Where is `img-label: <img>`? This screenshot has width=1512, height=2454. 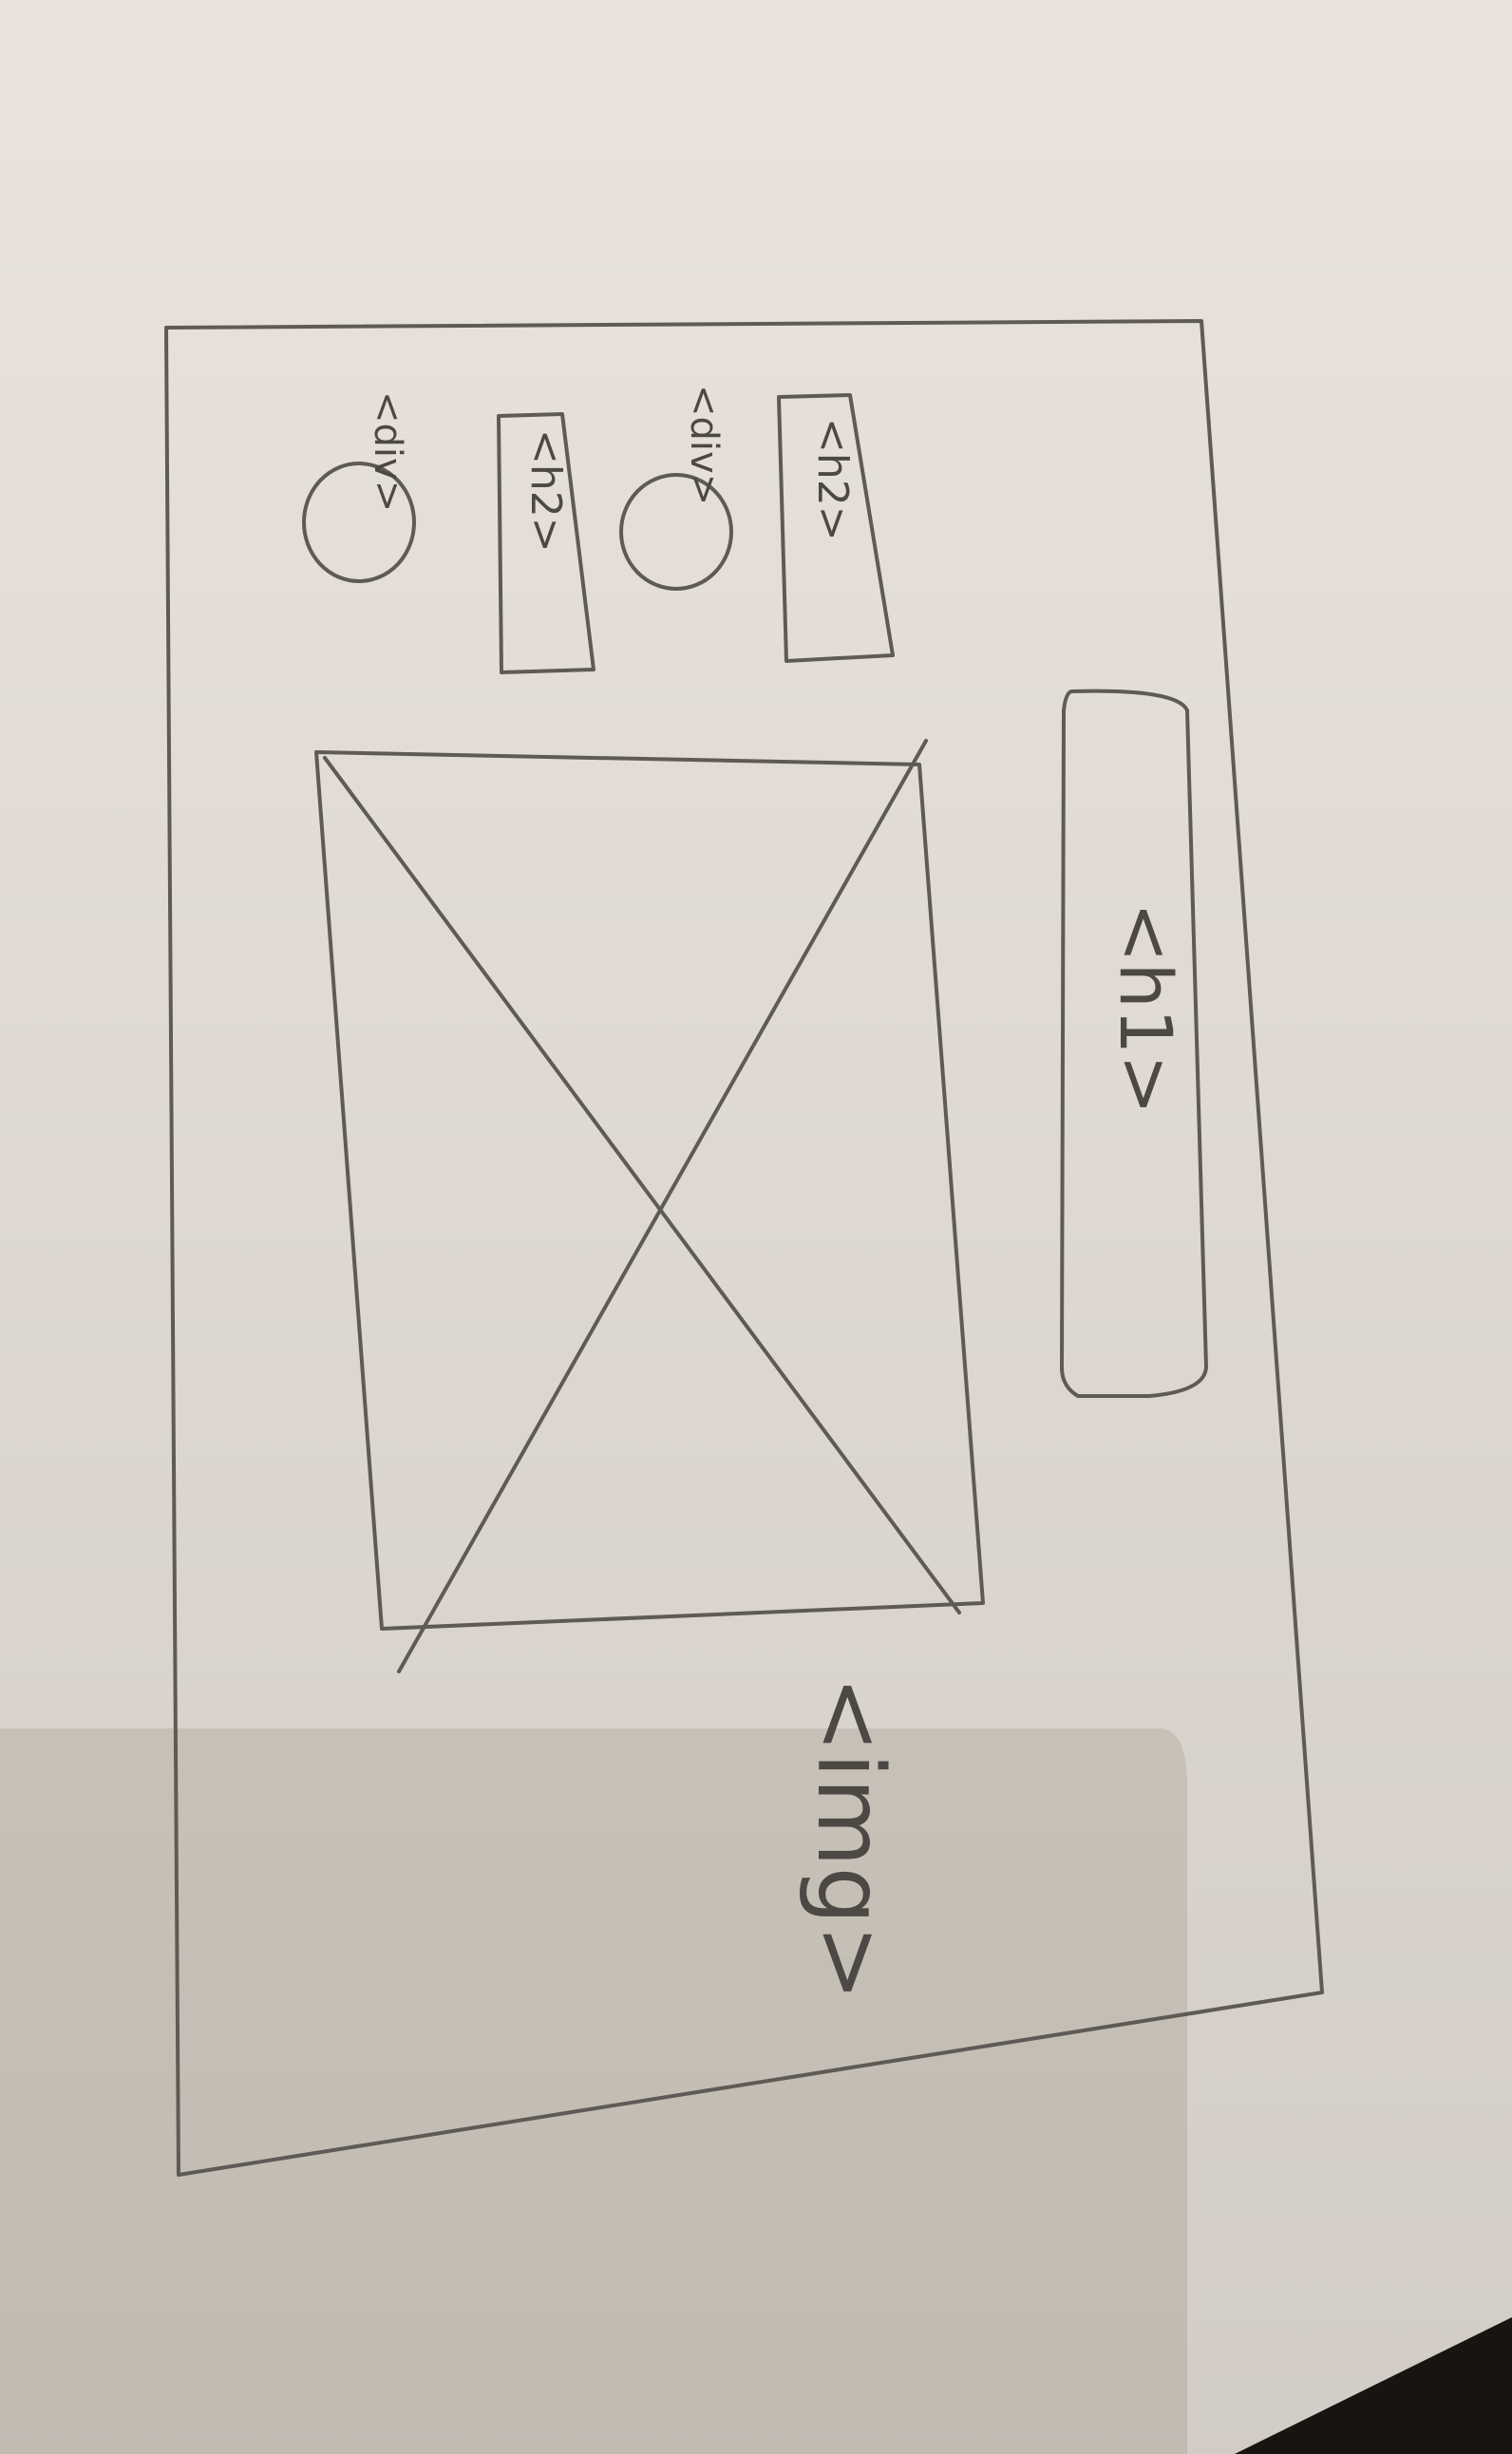
img-label: <img> is located at coordinates (850, 1838).